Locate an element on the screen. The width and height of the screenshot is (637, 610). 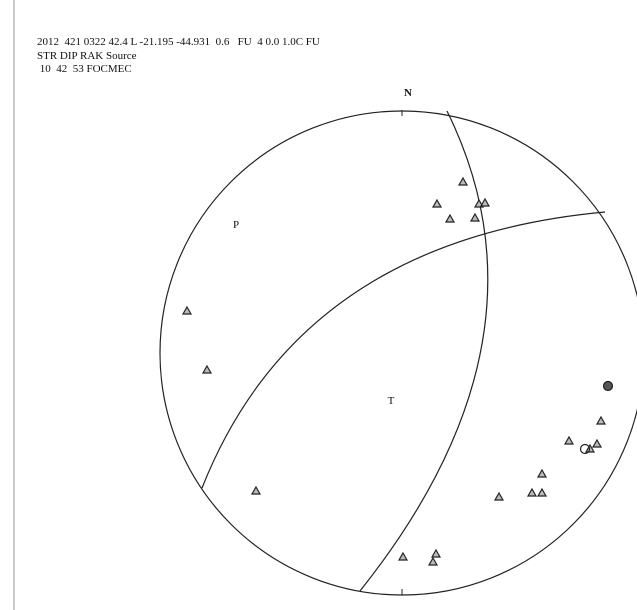
p-axis-label: P is located at coordinates (236, 225).